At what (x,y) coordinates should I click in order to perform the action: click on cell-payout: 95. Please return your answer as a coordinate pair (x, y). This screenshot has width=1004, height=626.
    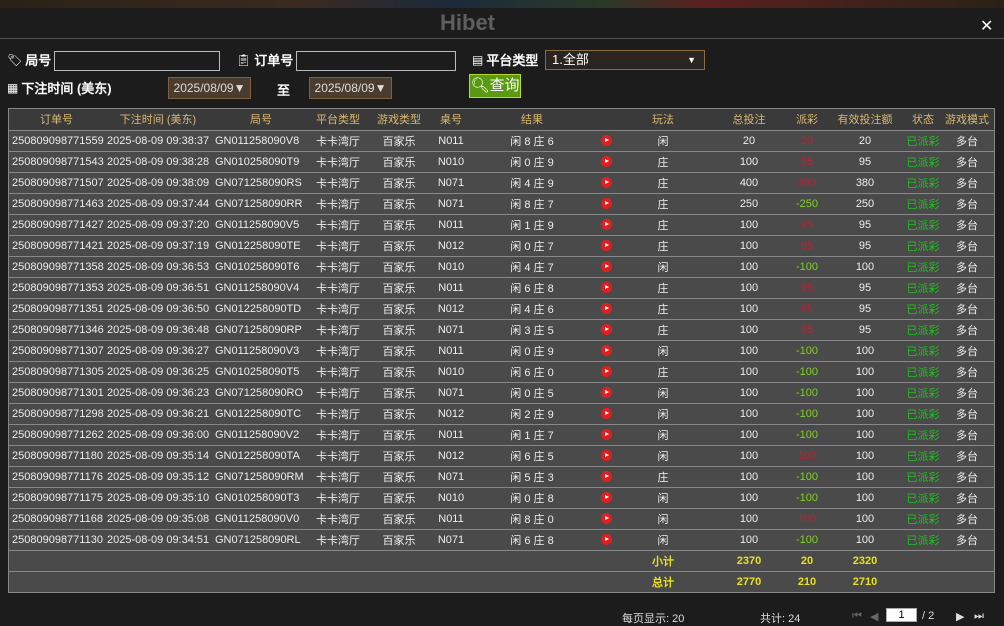
    Looking at the image, I should click on (807, 224).